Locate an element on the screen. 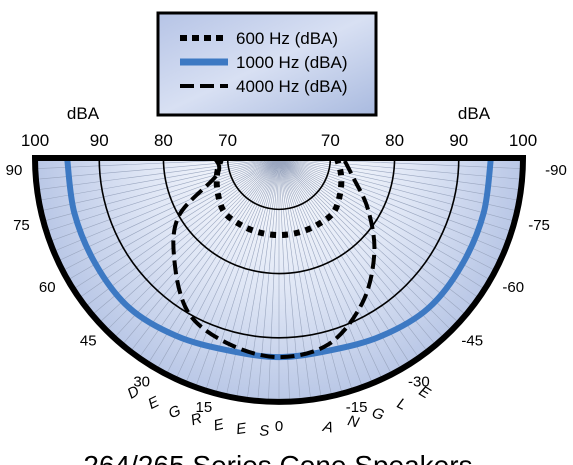 The image size is (573, 465). chart-title: 264/265 Series Cone Speakers is located at coordinates (277, 457).